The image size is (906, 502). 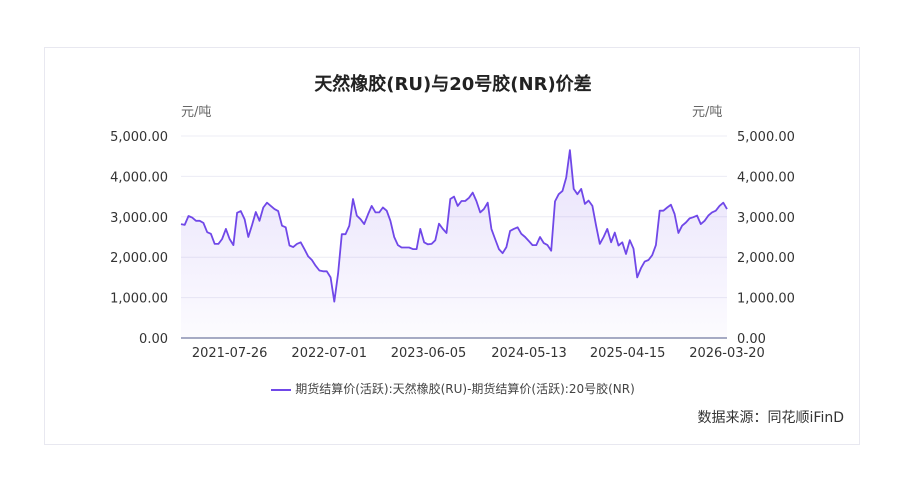 I want to click on y-tick-label-right: 0.00, so click(x=751, y=339).